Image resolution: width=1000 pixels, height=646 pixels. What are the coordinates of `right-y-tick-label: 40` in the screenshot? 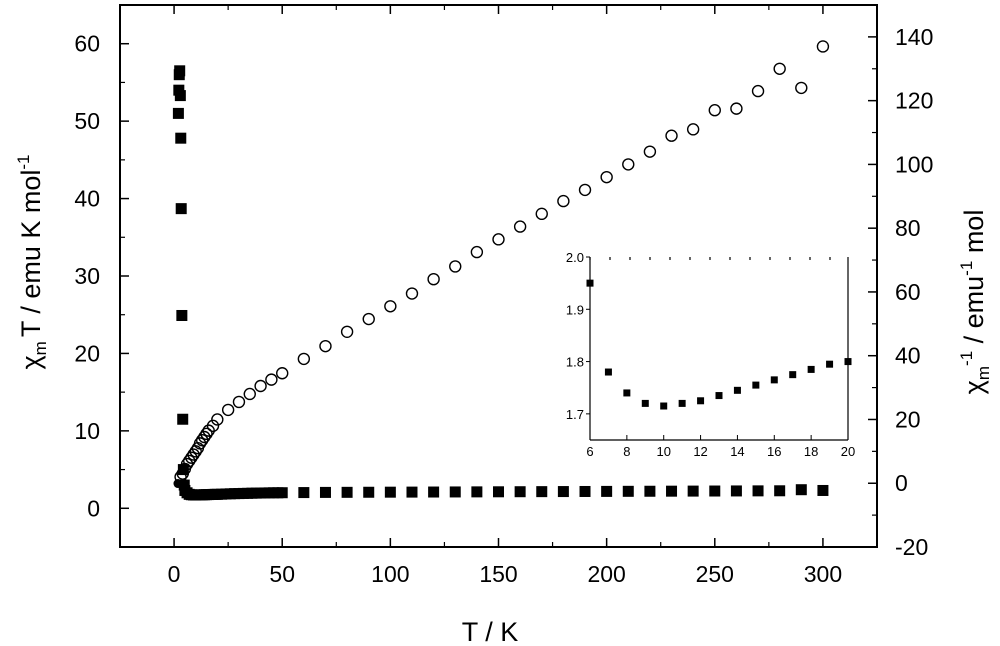 It's located at (908, 356).